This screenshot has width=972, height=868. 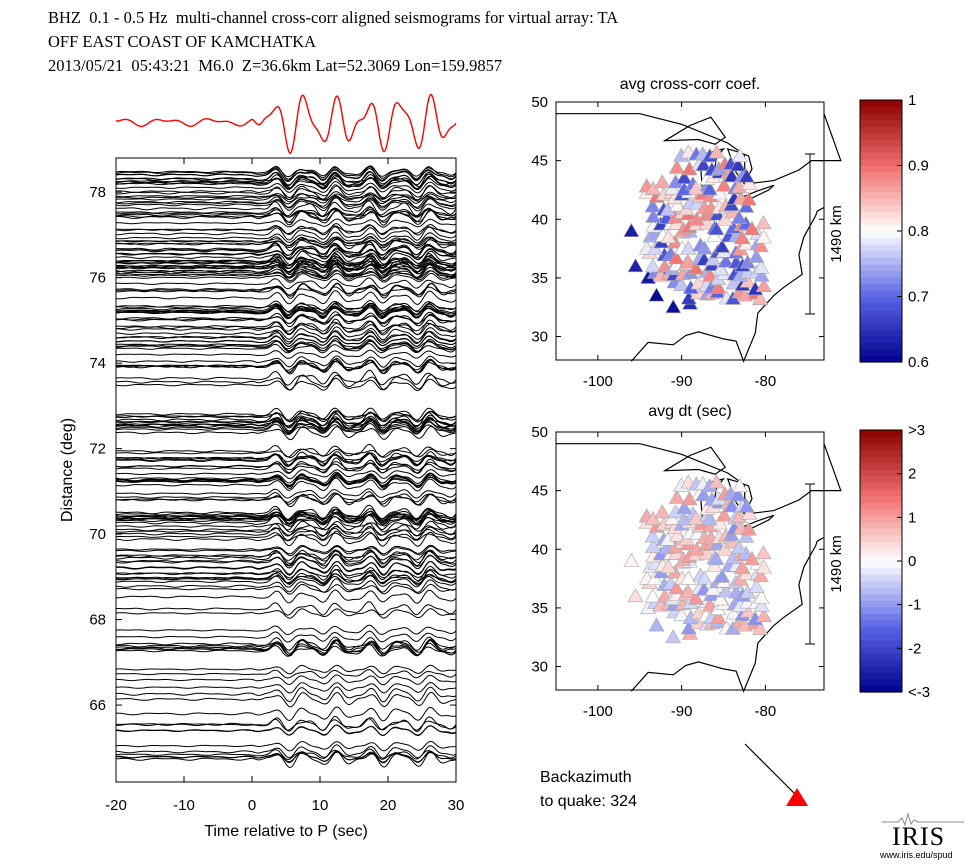 I want to click on x-tick-label: -10, so click(x=184, y=805).